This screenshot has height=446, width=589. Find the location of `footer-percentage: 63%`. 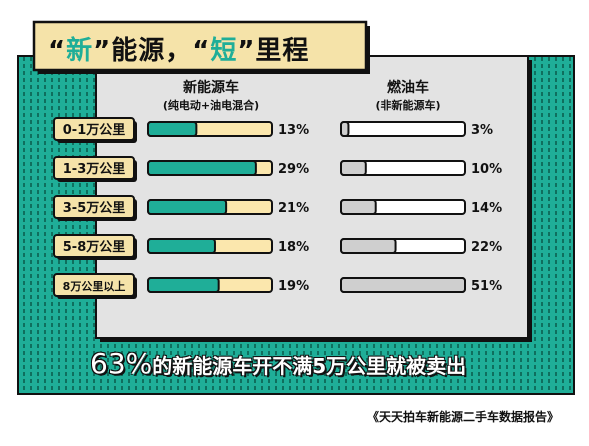

footer-percentage: 63% is located at coordinates (121, 363).